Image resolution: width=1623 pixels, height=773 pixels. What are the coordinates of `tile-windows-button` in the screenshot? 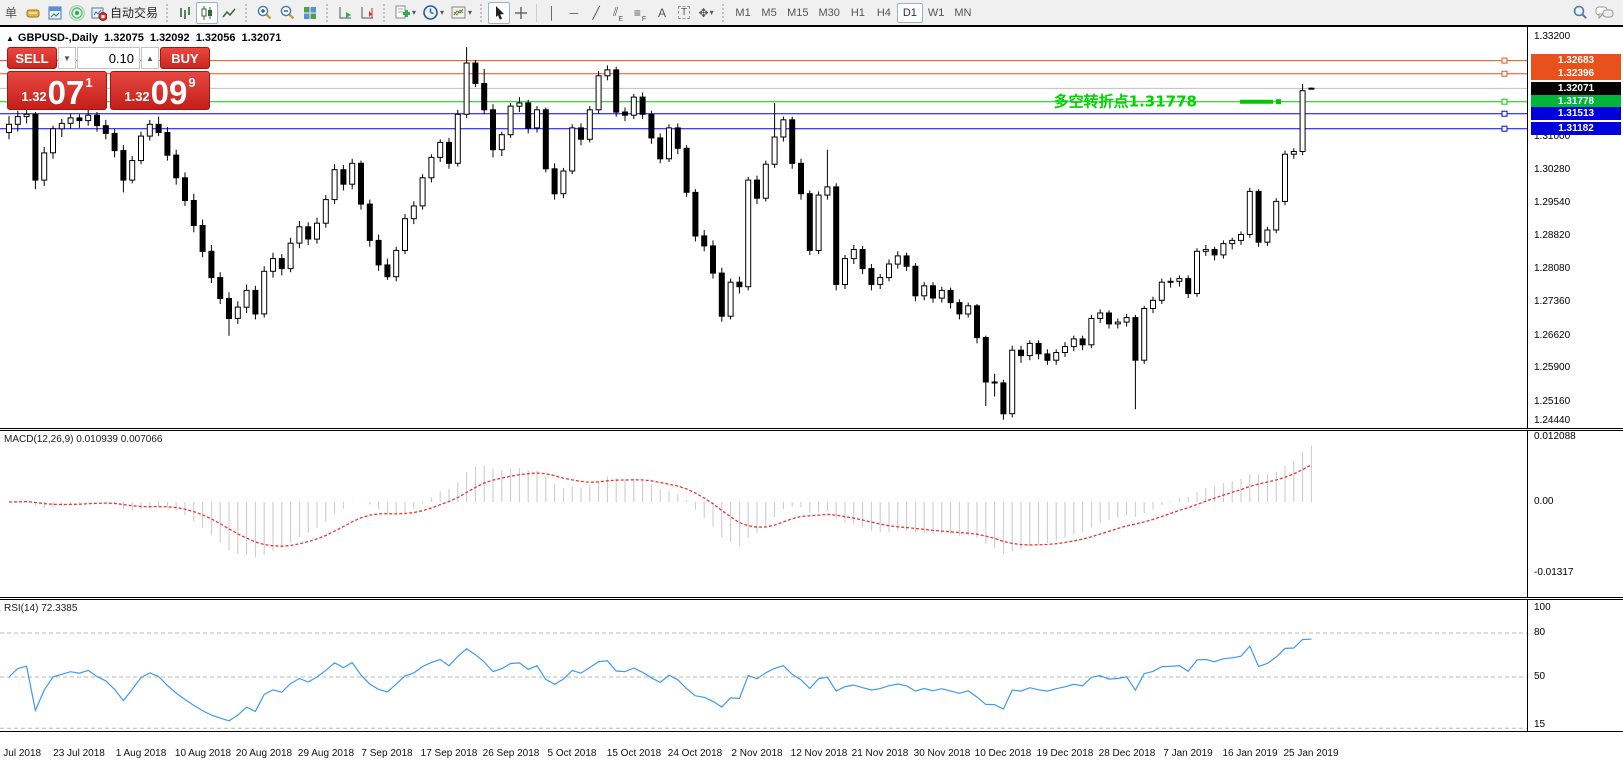 It's located at (310, 13).